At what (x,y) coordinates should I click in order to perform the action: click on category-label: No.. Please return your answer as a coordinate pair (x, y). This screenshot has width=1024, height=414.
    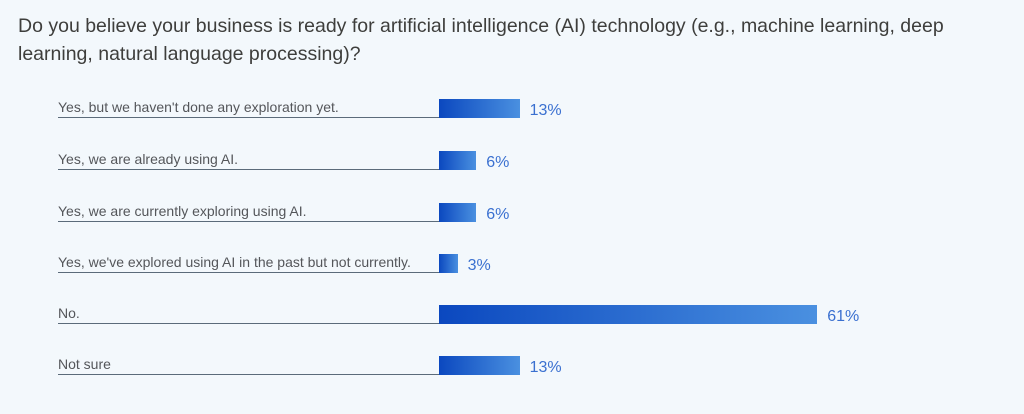
    Looking at the image, I should click on (69, 313).